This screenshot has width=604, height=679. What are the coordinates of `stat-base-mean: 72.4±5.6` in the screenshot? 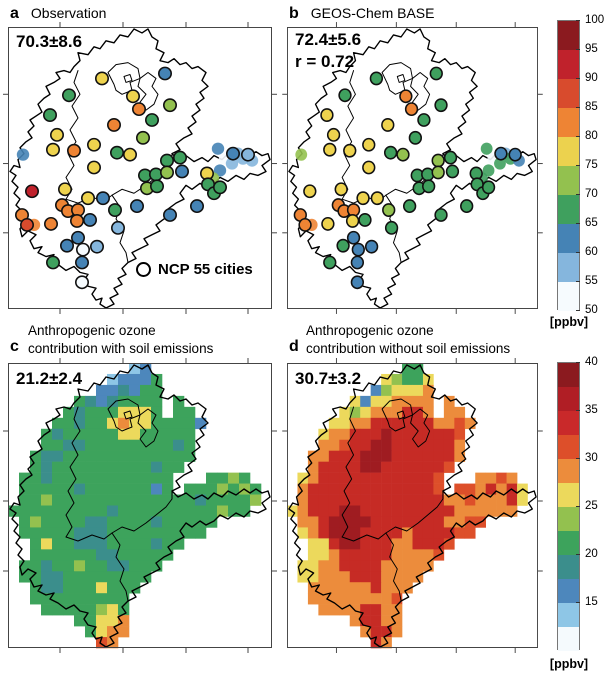 It's located at (328, 39).